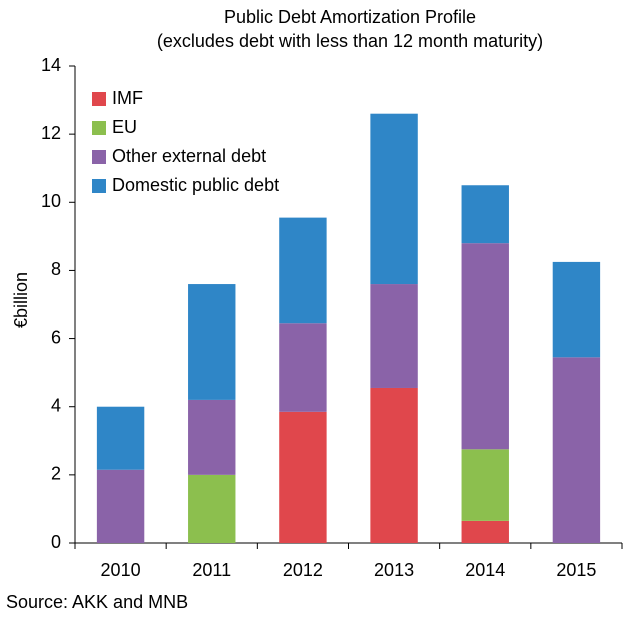  Describe the element at coordinates (56, 405) in the screenshot. I see `y-tick-label: 4` at that location.